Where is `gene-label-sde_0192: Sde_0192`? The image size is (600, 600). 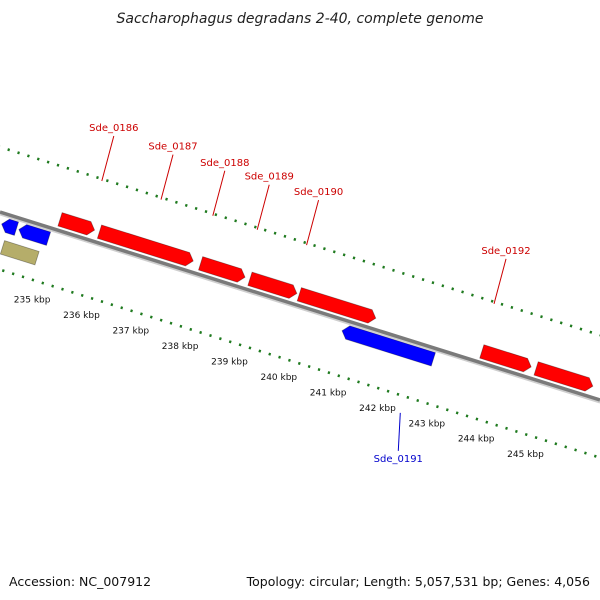 gene-label-sde_0192: Sde_0192 is located at coordinates (505, 251).